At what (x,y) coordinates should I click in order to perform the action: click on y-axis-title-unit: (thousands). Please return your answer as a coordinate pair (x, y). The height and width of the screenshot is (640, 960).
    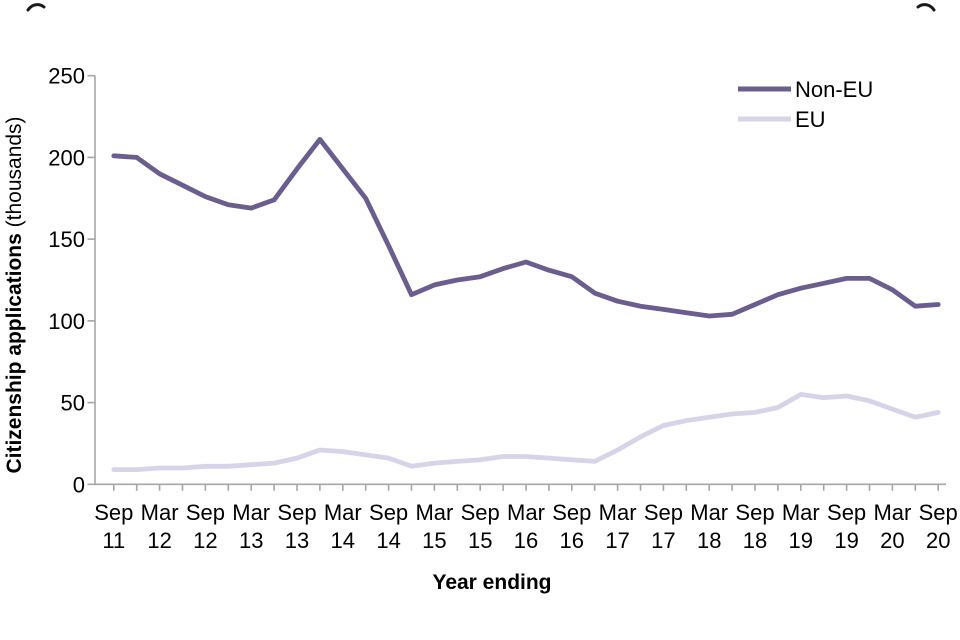
    Looking at the image, I should click on (14, 174).